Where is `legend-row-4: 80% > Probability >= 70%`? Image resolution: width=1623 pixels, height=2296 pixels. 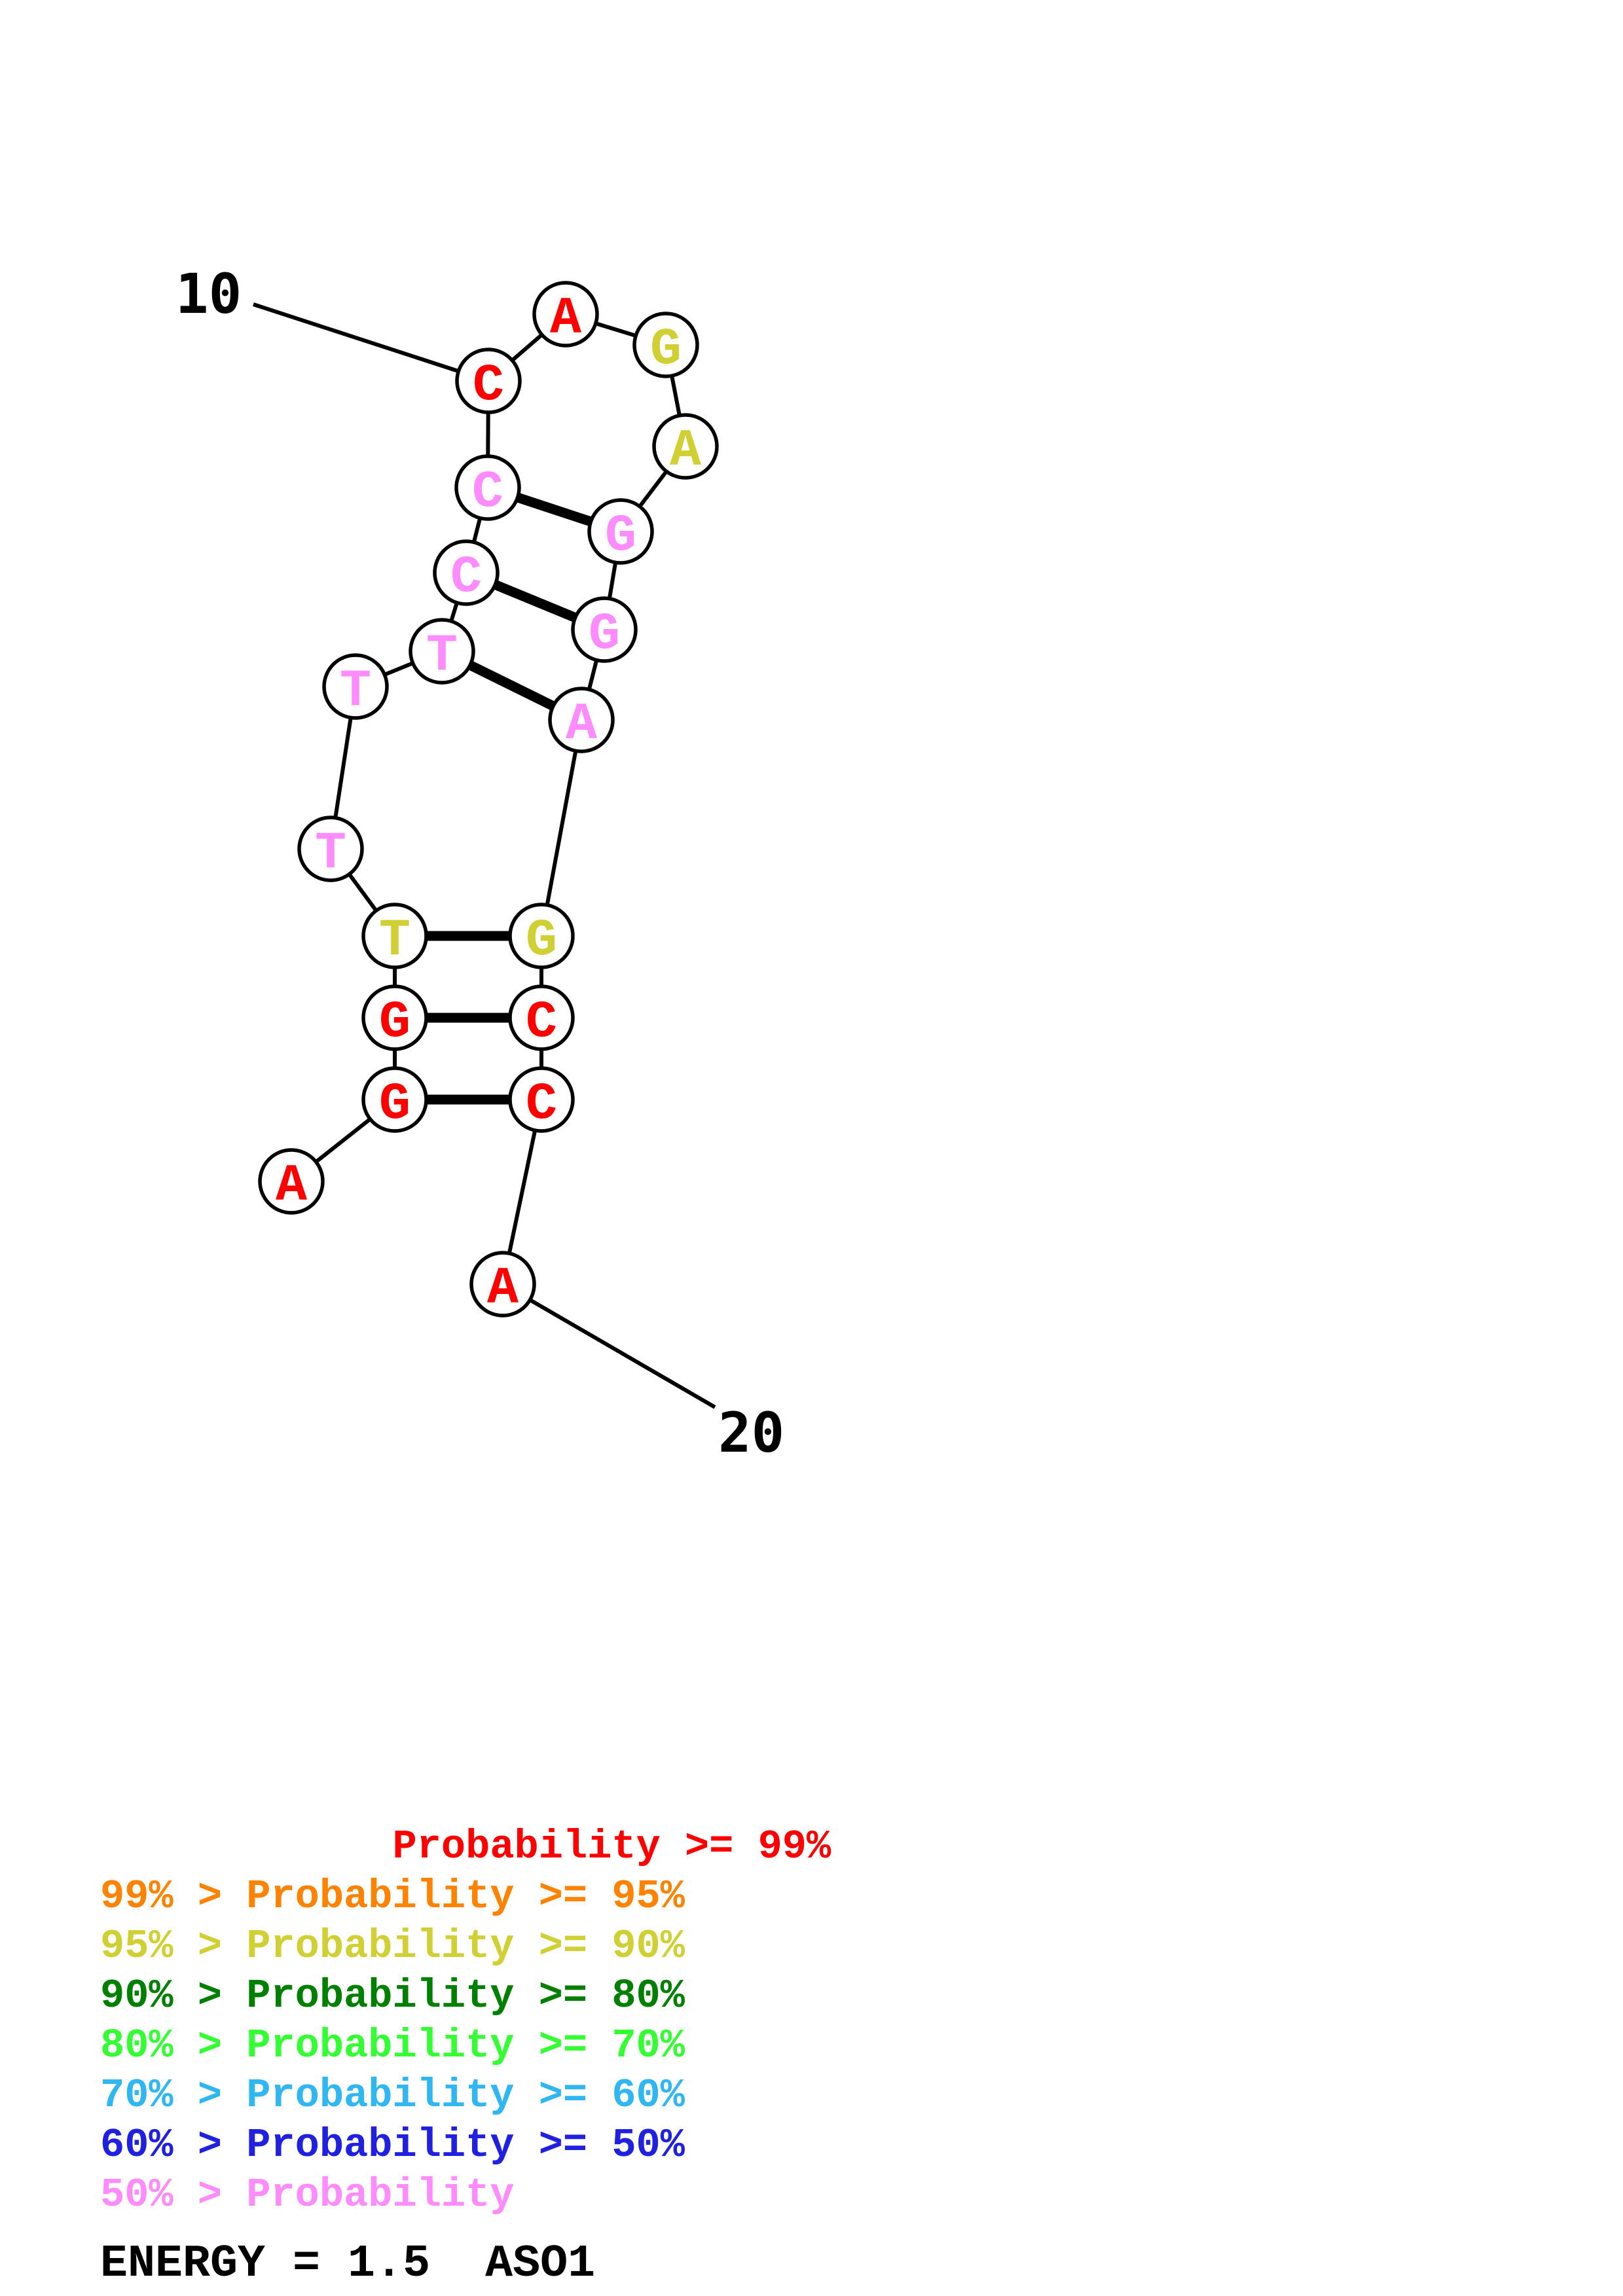 legend-row-4: 80% > Probability >= 70% is located at coordinates (392, 2046).